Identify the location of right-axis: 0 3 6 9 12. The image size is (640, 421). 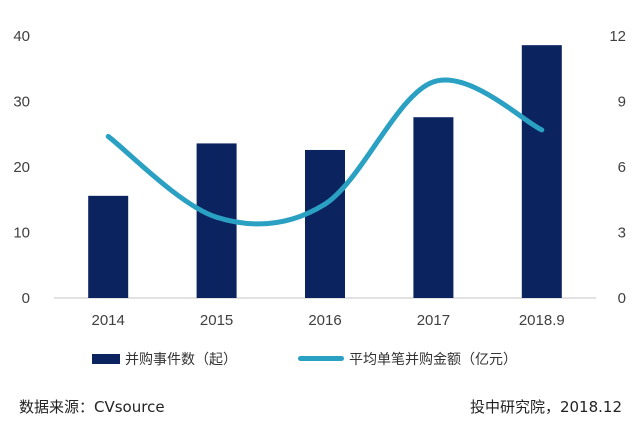
(617, 167).